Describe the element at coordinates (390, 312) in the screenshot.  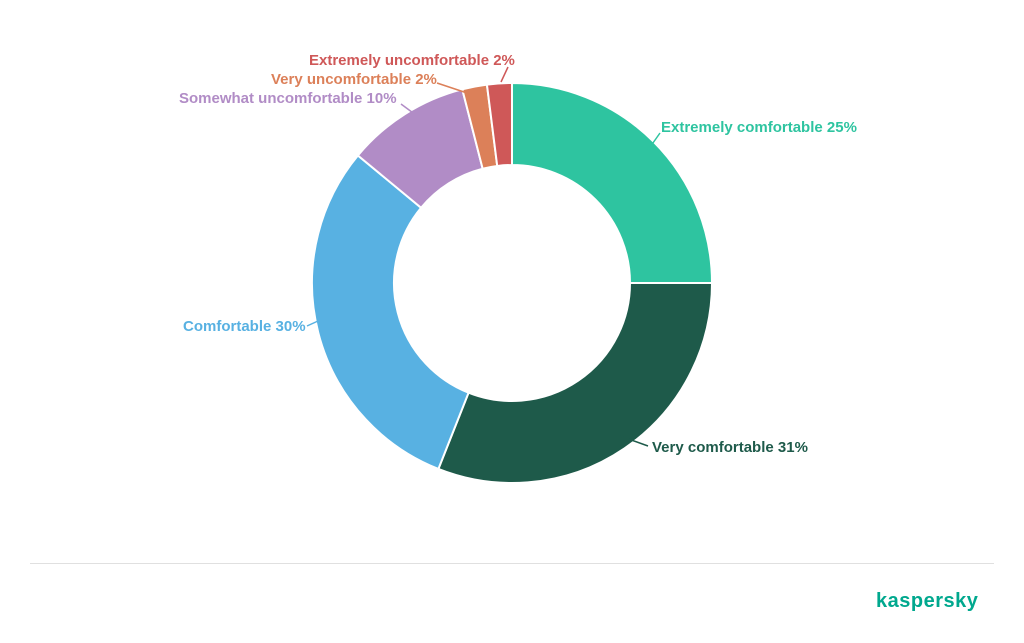
I see `donut-segment-comfortable` at that location.